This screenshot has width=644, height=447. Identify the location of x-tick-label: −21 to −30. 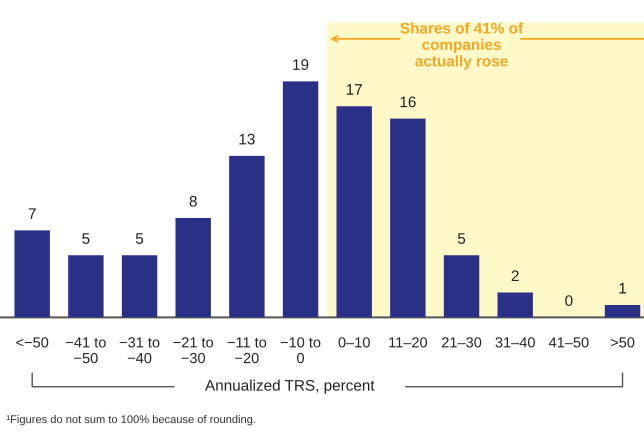
(193, 350).